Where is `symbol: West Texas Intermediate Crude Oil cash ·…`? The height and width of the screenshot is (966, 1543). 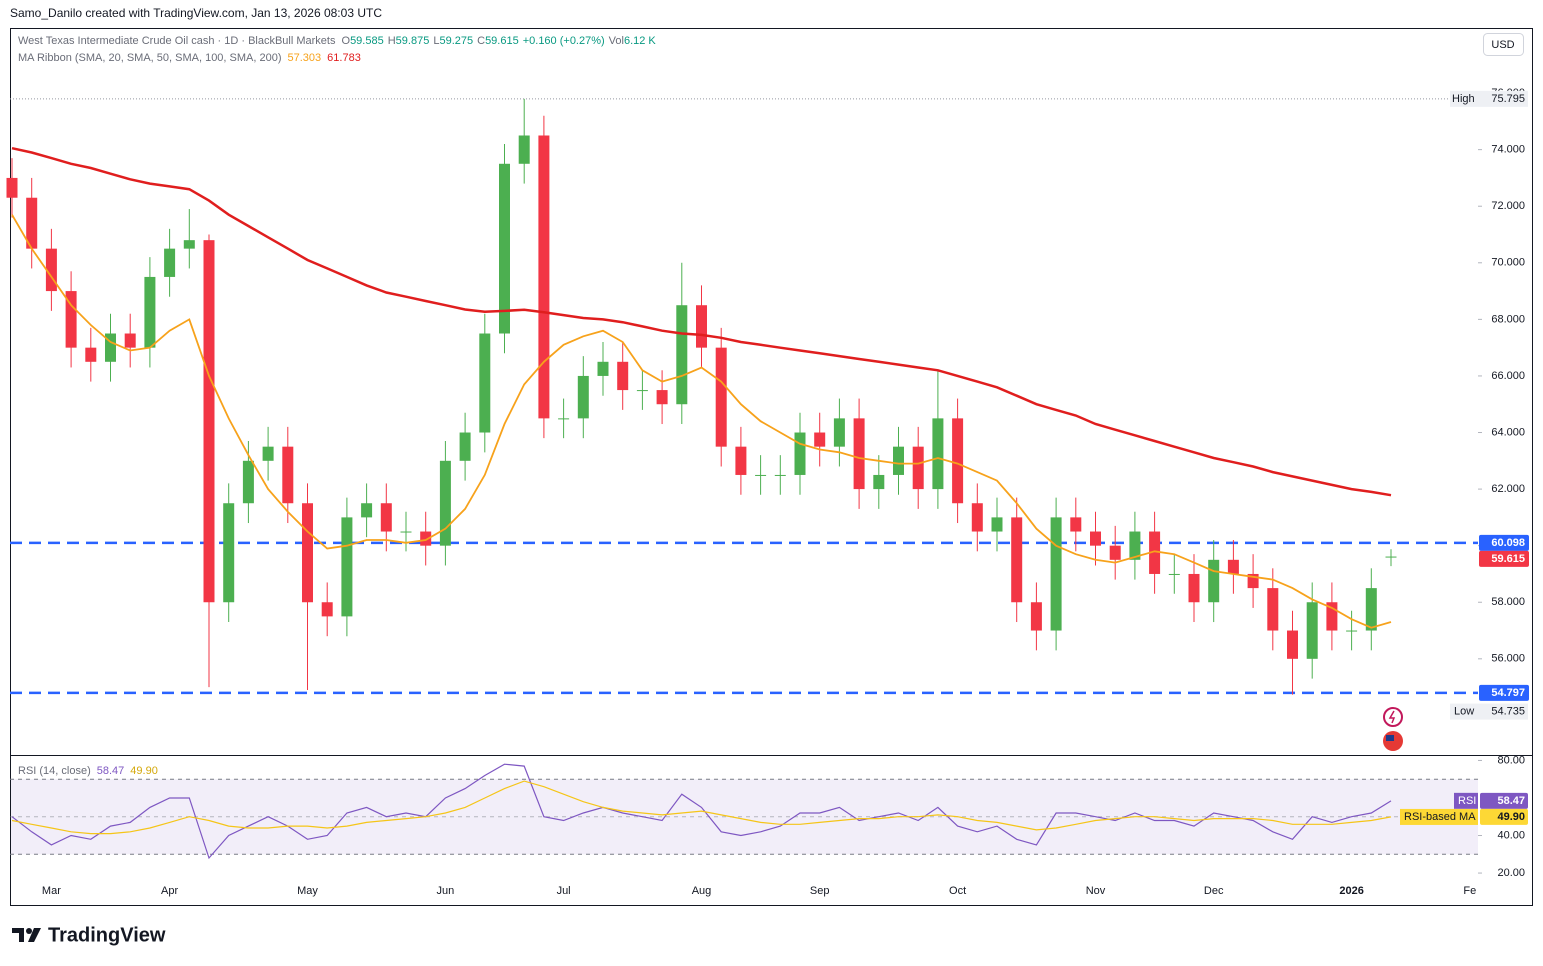
symbol: West Texas Intermediate Crude Oil cash ·… is located at coordinates (177, 41).